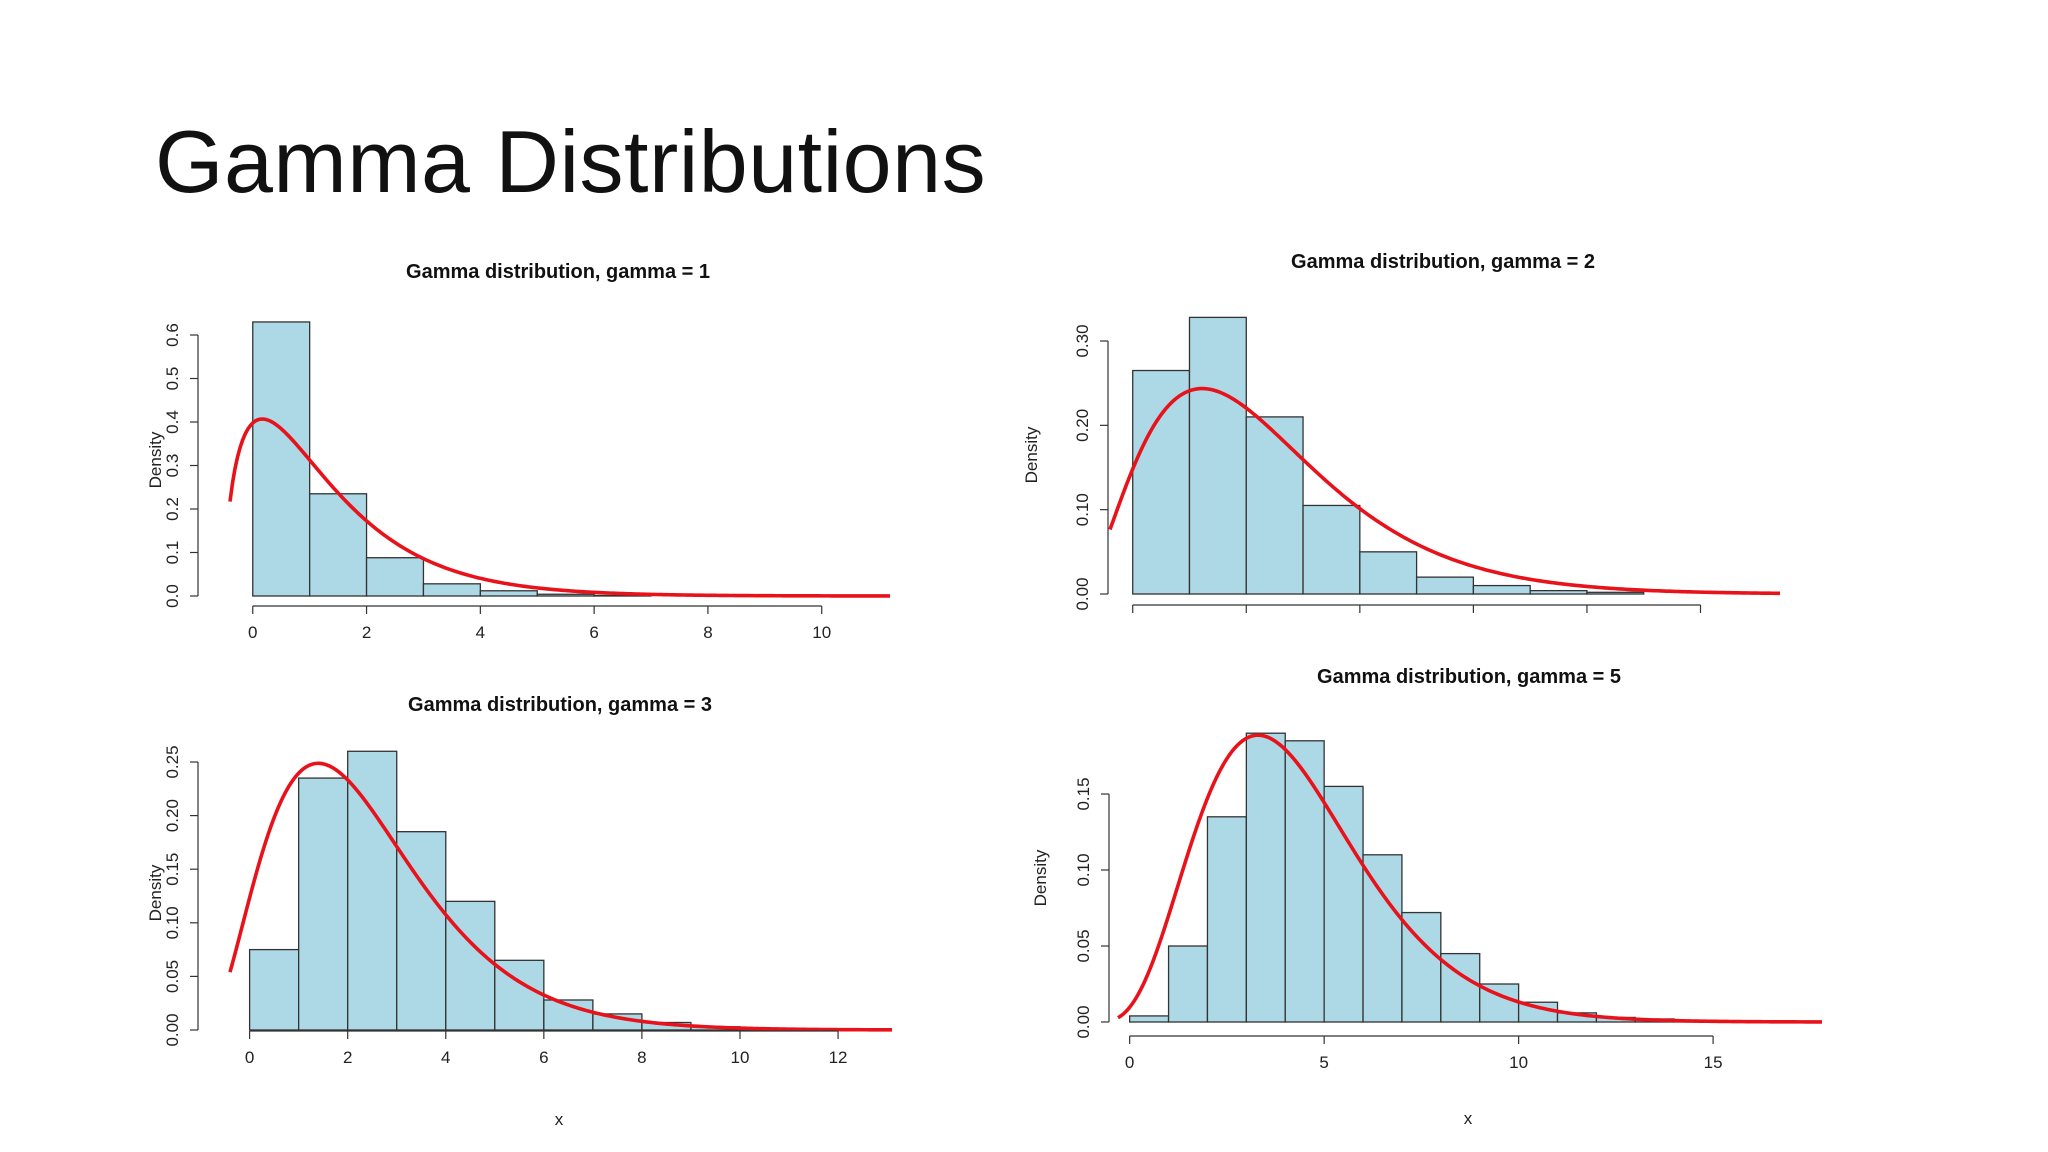 This screenshot has width=2048, height=1152. What do you see at coordinates (172, 509) in the screenshot?
I see `y-tick-label: 0.2` at bounding box center [172, 509].